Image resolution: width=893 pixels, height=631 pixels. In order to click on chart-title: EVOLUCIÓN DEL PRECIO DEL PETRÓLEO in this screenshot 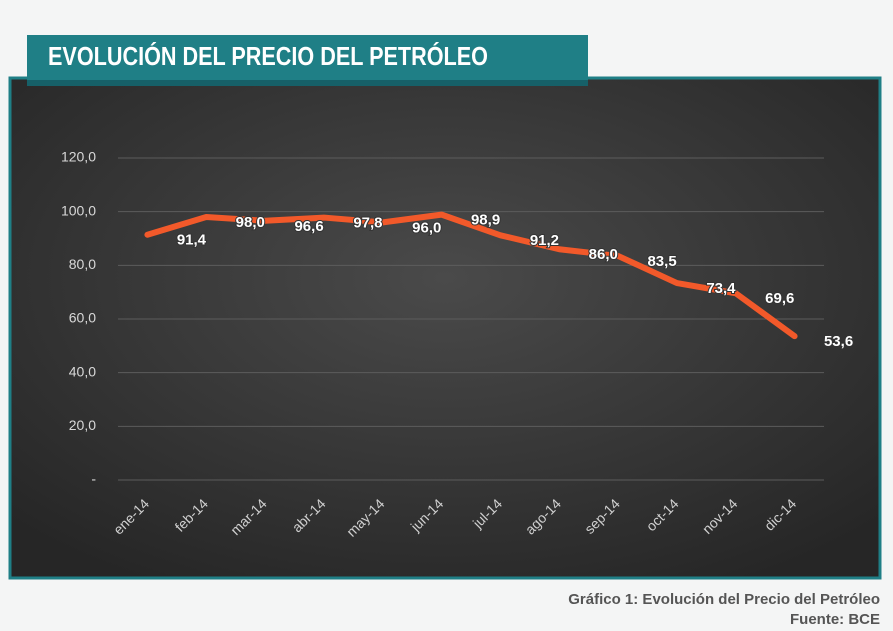, I will do `click(268, 56)`.